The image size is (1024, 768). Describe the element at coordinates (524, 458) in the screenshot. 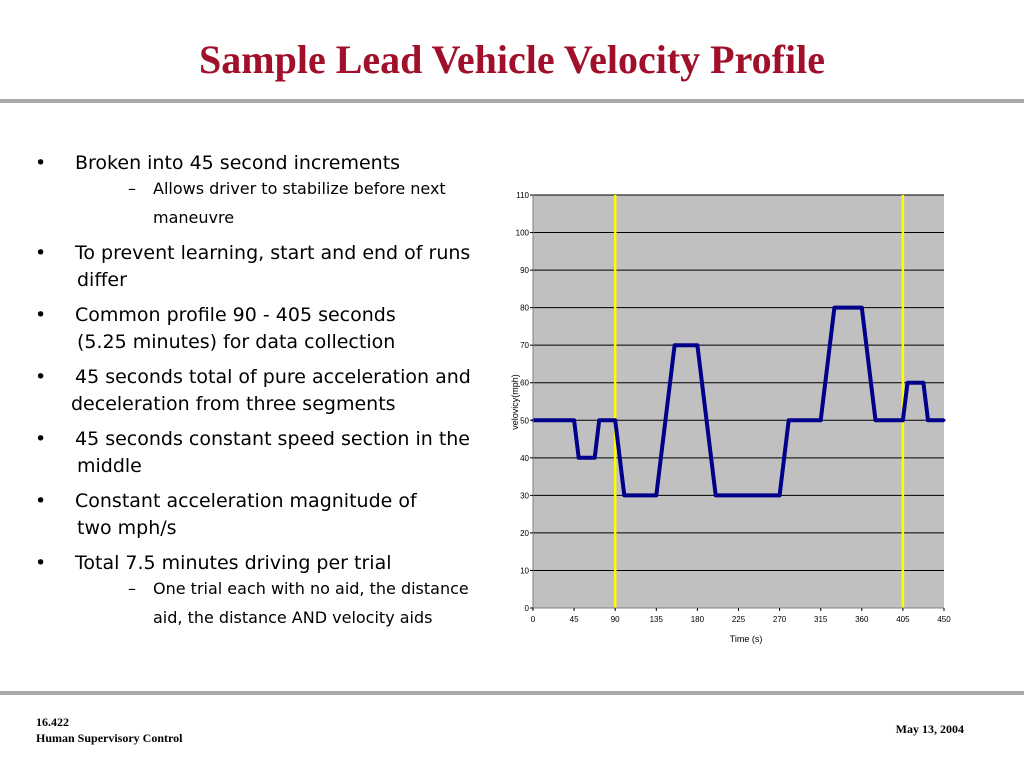

I see `y-tick-label: 40` at that location.